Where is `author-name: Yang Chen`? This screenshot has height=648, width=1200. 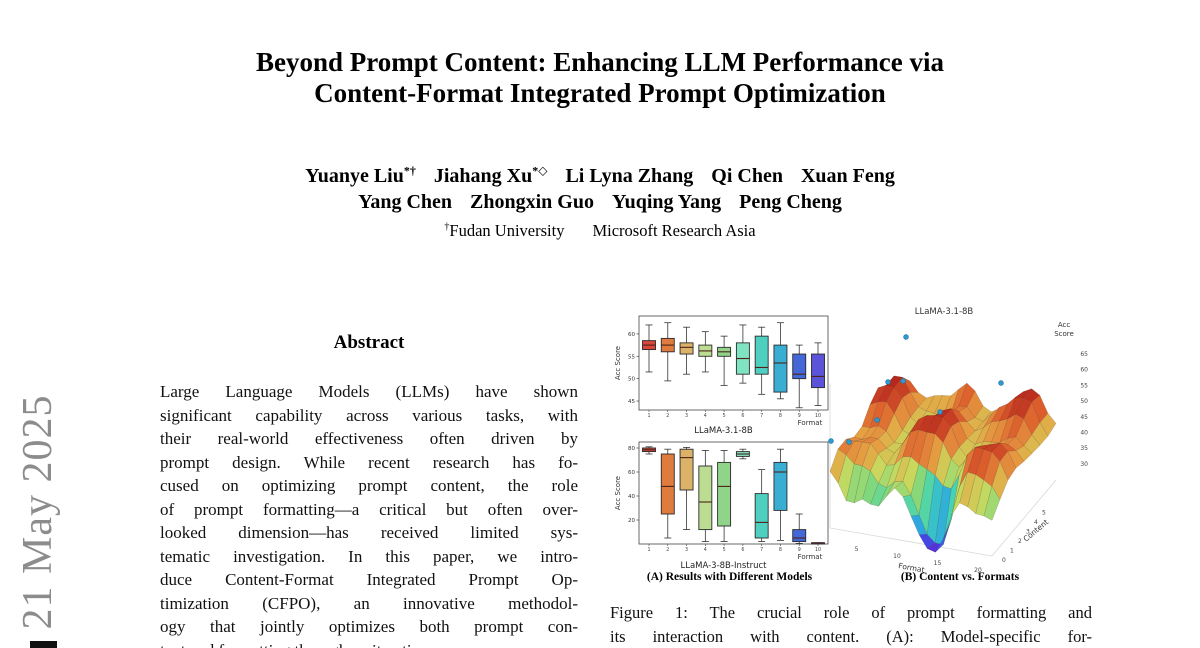 author-name: Yang Chen is located at coordinates (405, 202).